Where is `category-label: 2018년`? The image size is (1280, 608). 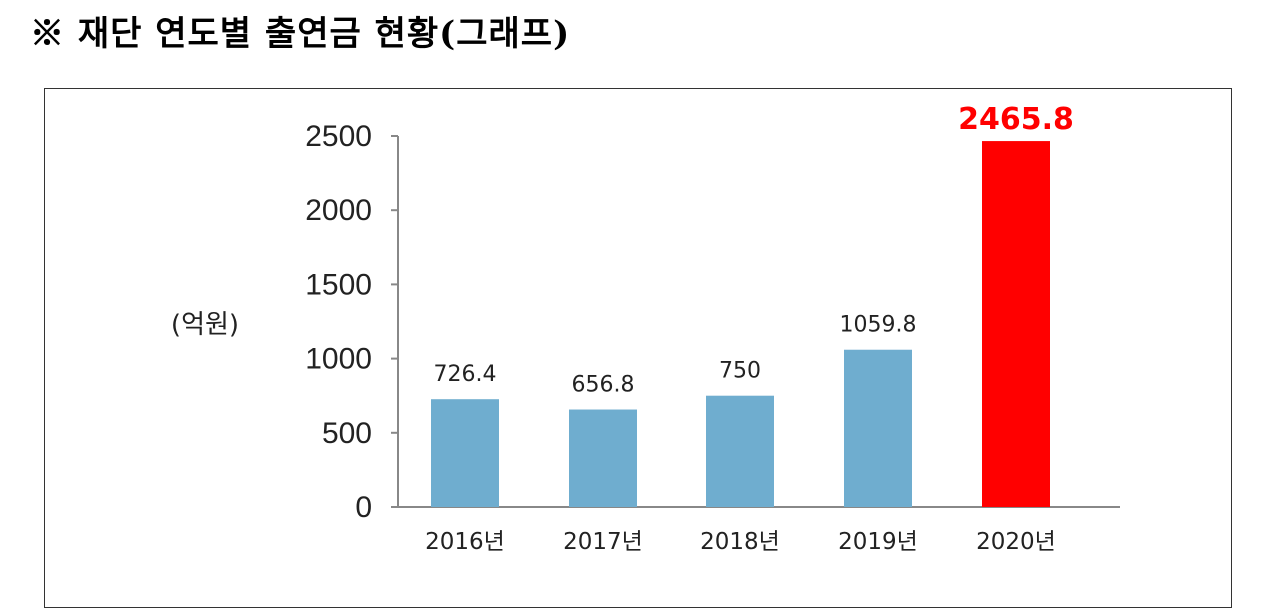 category-label: 2018년 is located at coordinates (740, 542).